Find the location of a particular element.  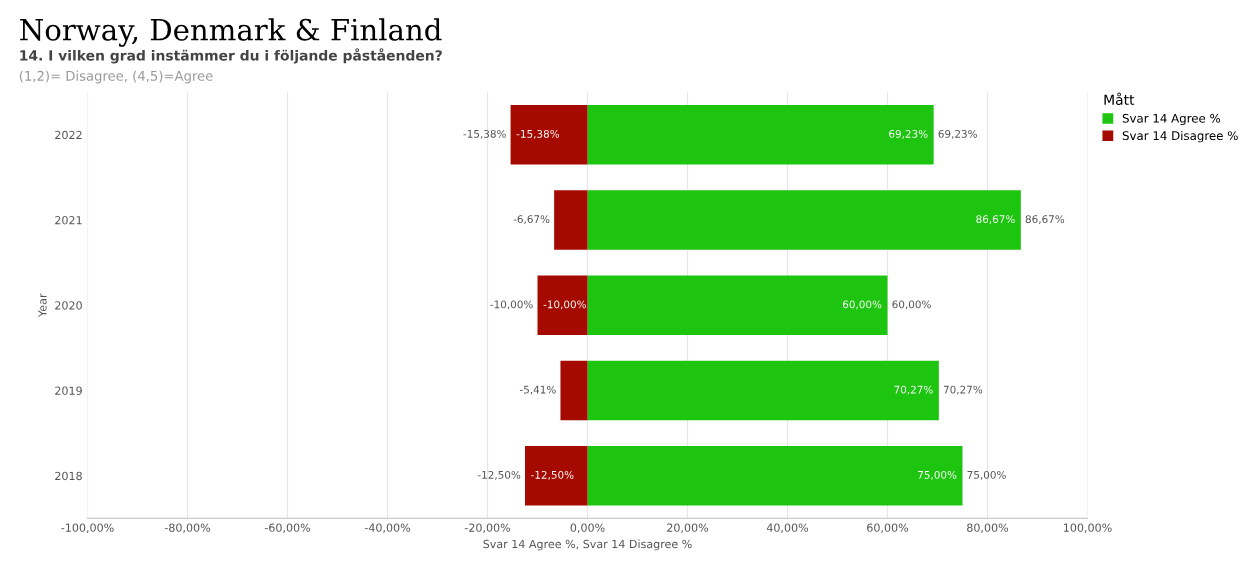

x-tick-label: -60,00% is located at coordinates (287, 528).